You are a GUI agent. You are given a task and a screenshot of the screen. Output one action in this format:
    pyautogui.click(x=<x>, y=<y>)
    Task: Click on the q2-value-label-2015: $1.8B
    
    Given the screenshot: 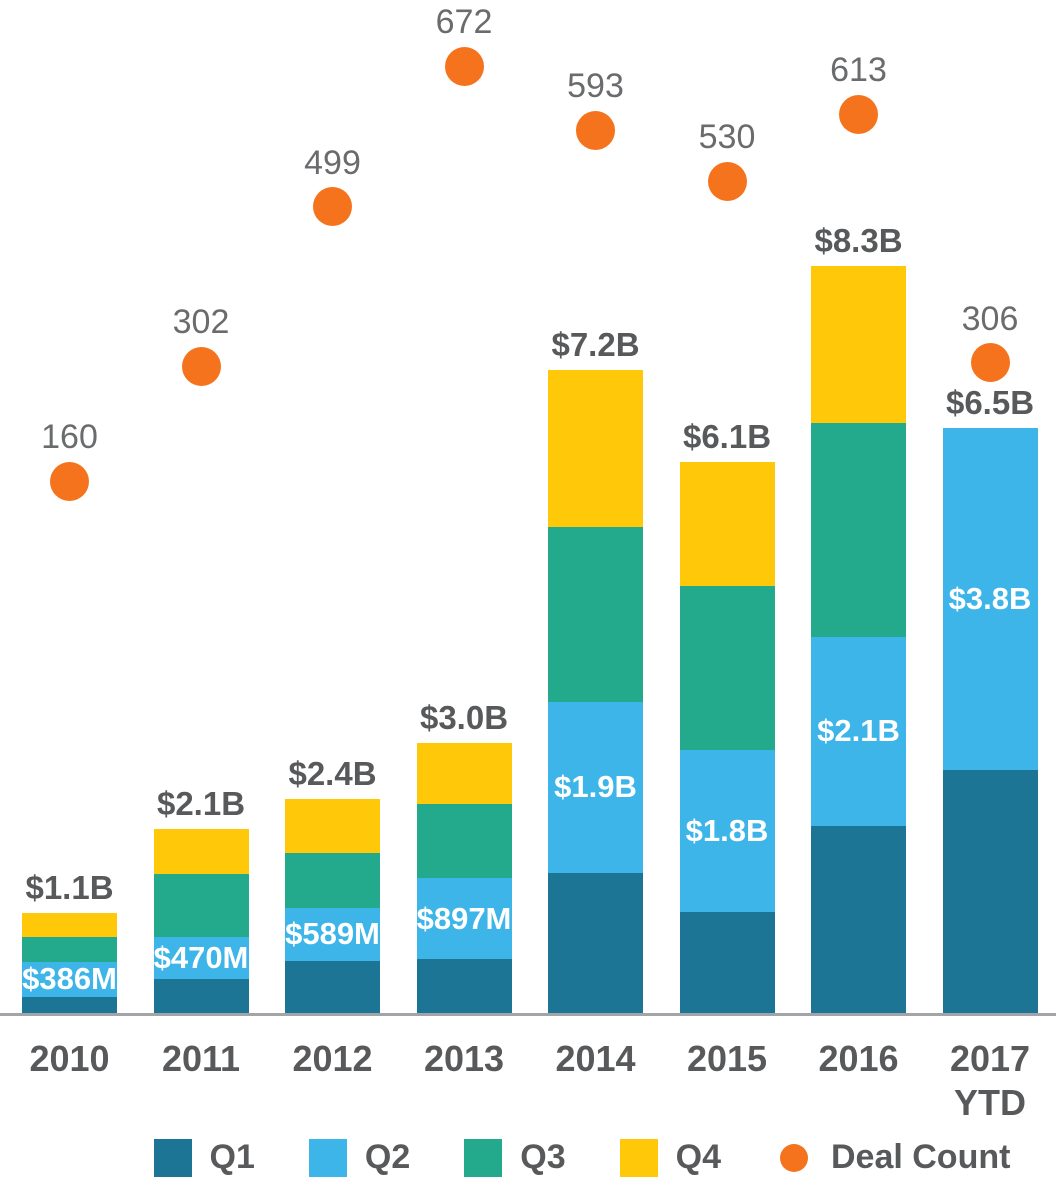 What is the action you would take?
    pyautogui.click(x=727, y=831)
    